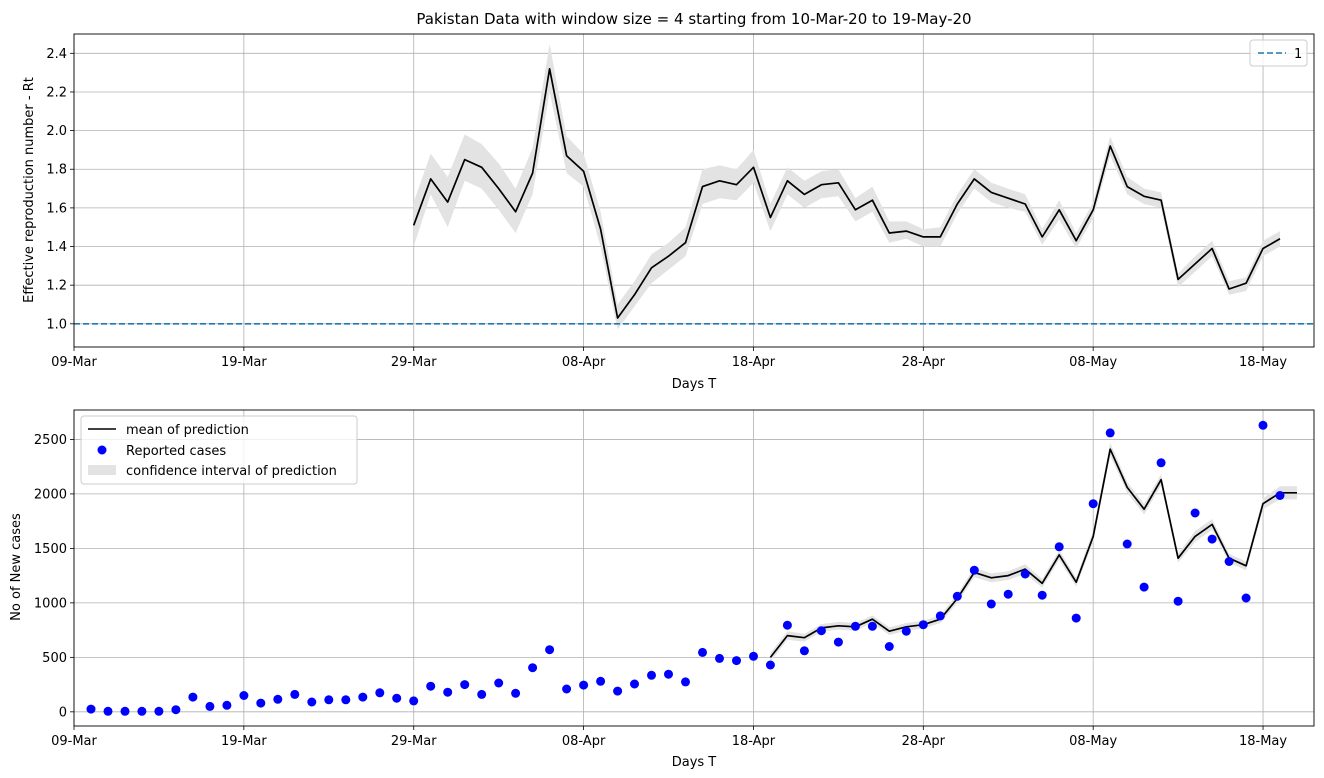 Image resolution: width=1324 pixels, height=778 pixels. What do you see at coordinates (754, 741) in the screenshot?
I see `cases-x-tick-label: 18-Apr` at bounding box center [754, 741].